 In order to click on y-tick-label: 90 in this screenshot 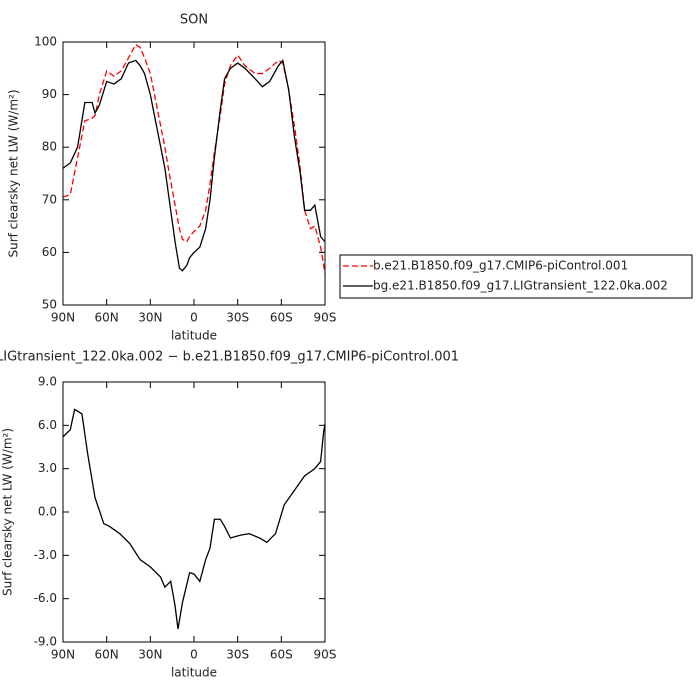, I will do `click(49, 94)`.